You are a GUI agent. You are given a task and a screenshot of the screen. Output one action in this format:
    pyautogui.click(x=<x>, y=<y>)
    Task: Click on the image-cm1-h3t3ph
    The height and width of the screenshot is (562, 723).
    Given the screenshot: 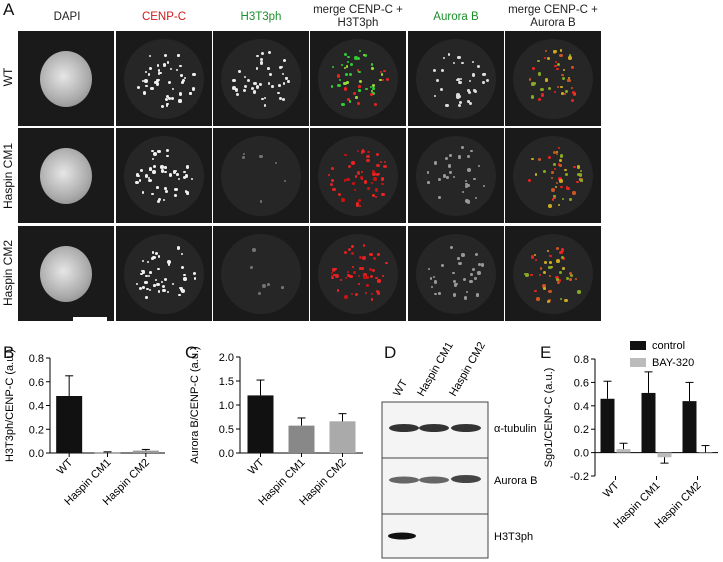 What is the action you would take?
    pyautogui.click(x=261, y=175)
    